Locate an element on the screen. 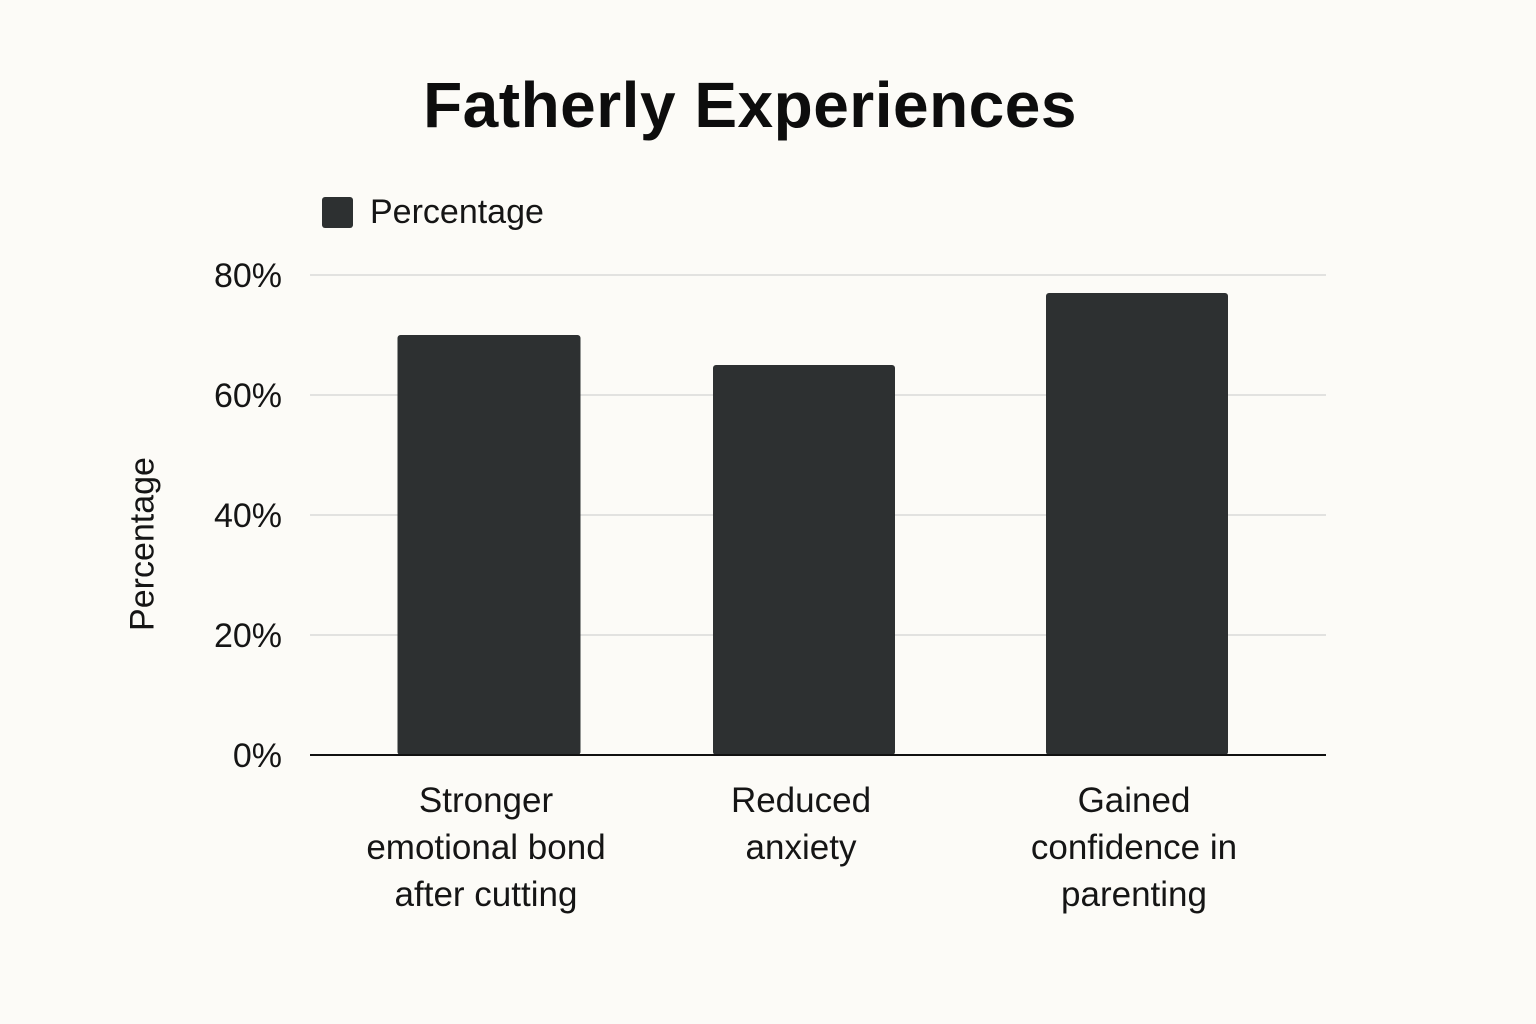 The image size is (1536, 1024). x-tick-label: Gained confidence in parenting is located at coordinates (1134, 847).